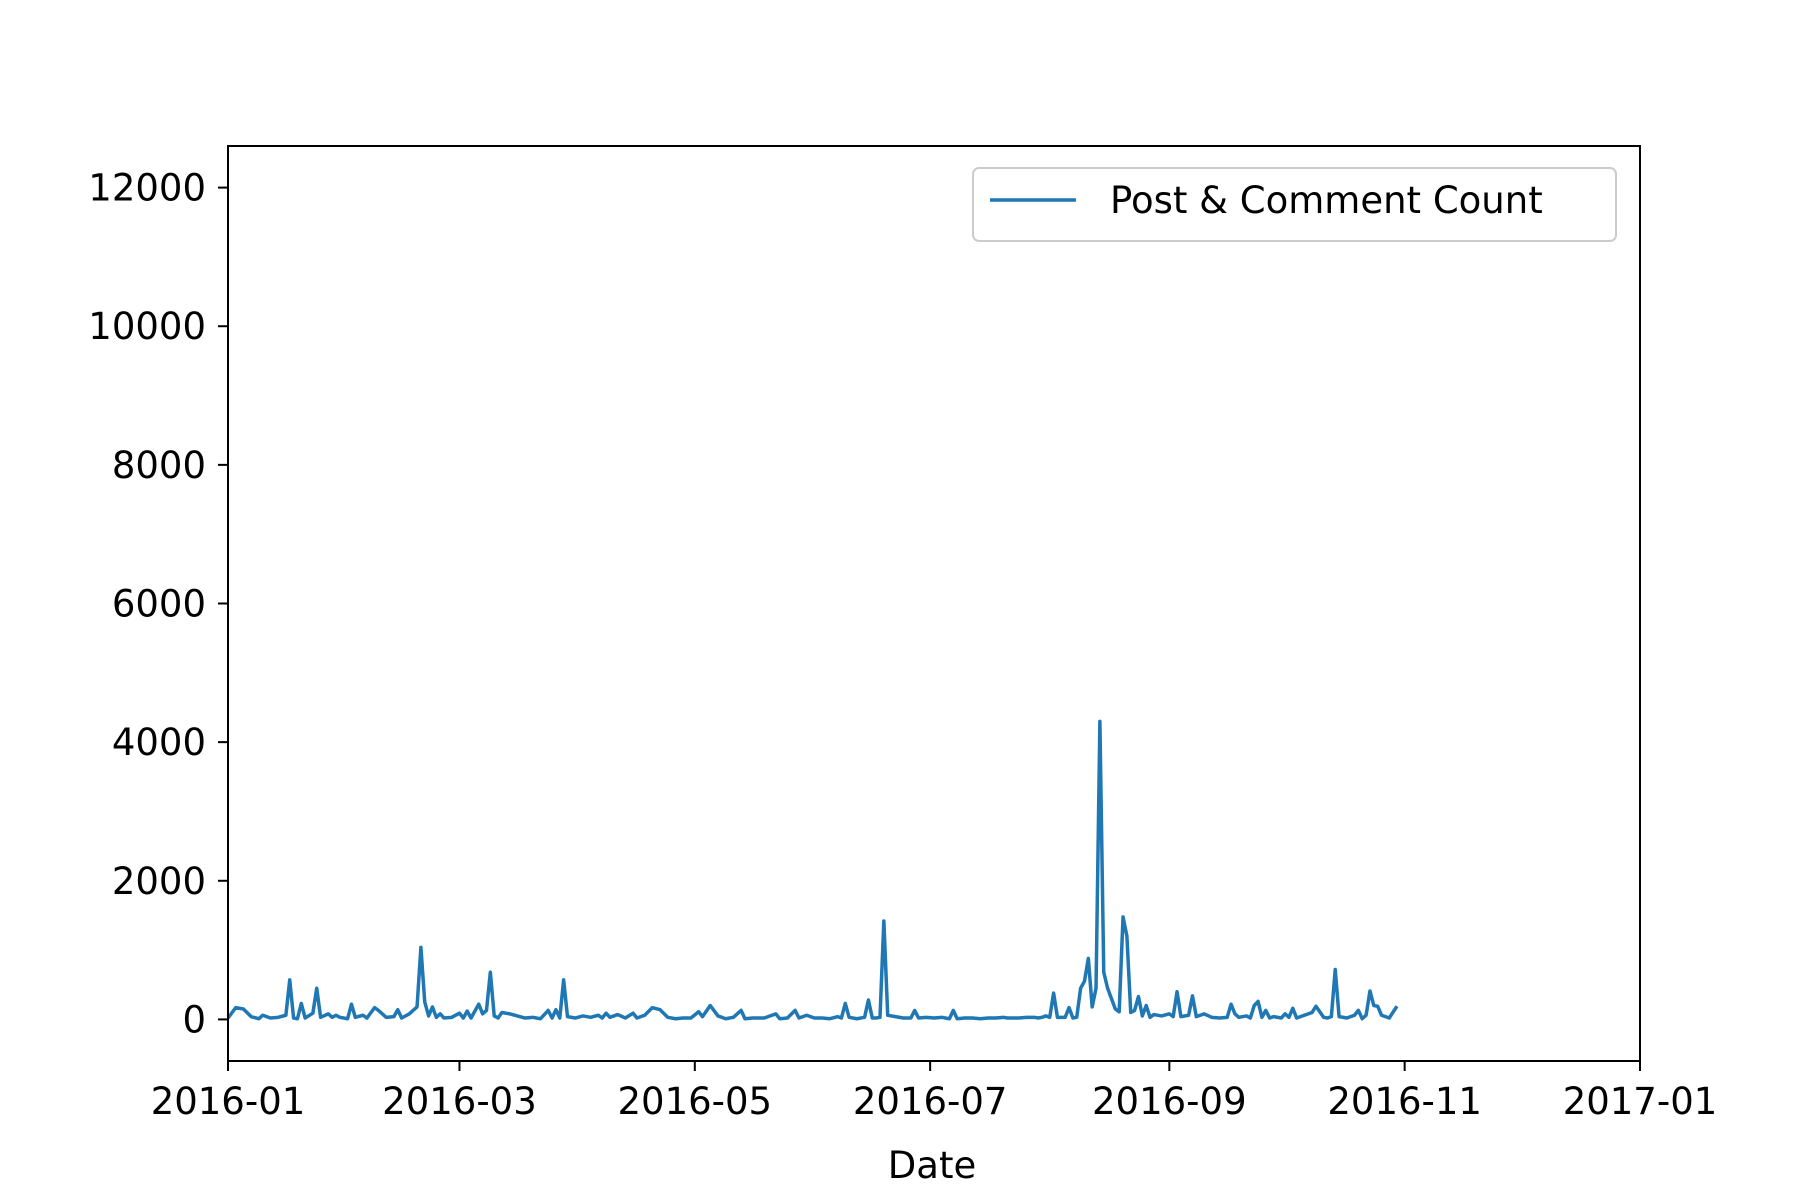  What do you see at coordinates (194, 1019) in the screenshot?
I see `y-tick-label: 0` at bounding box center [194, 1019].